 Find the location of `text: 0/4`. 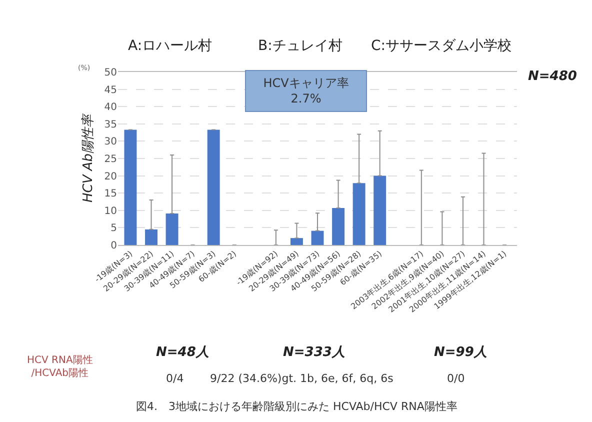

text: 0/4 is located at coordinates (175, 378).